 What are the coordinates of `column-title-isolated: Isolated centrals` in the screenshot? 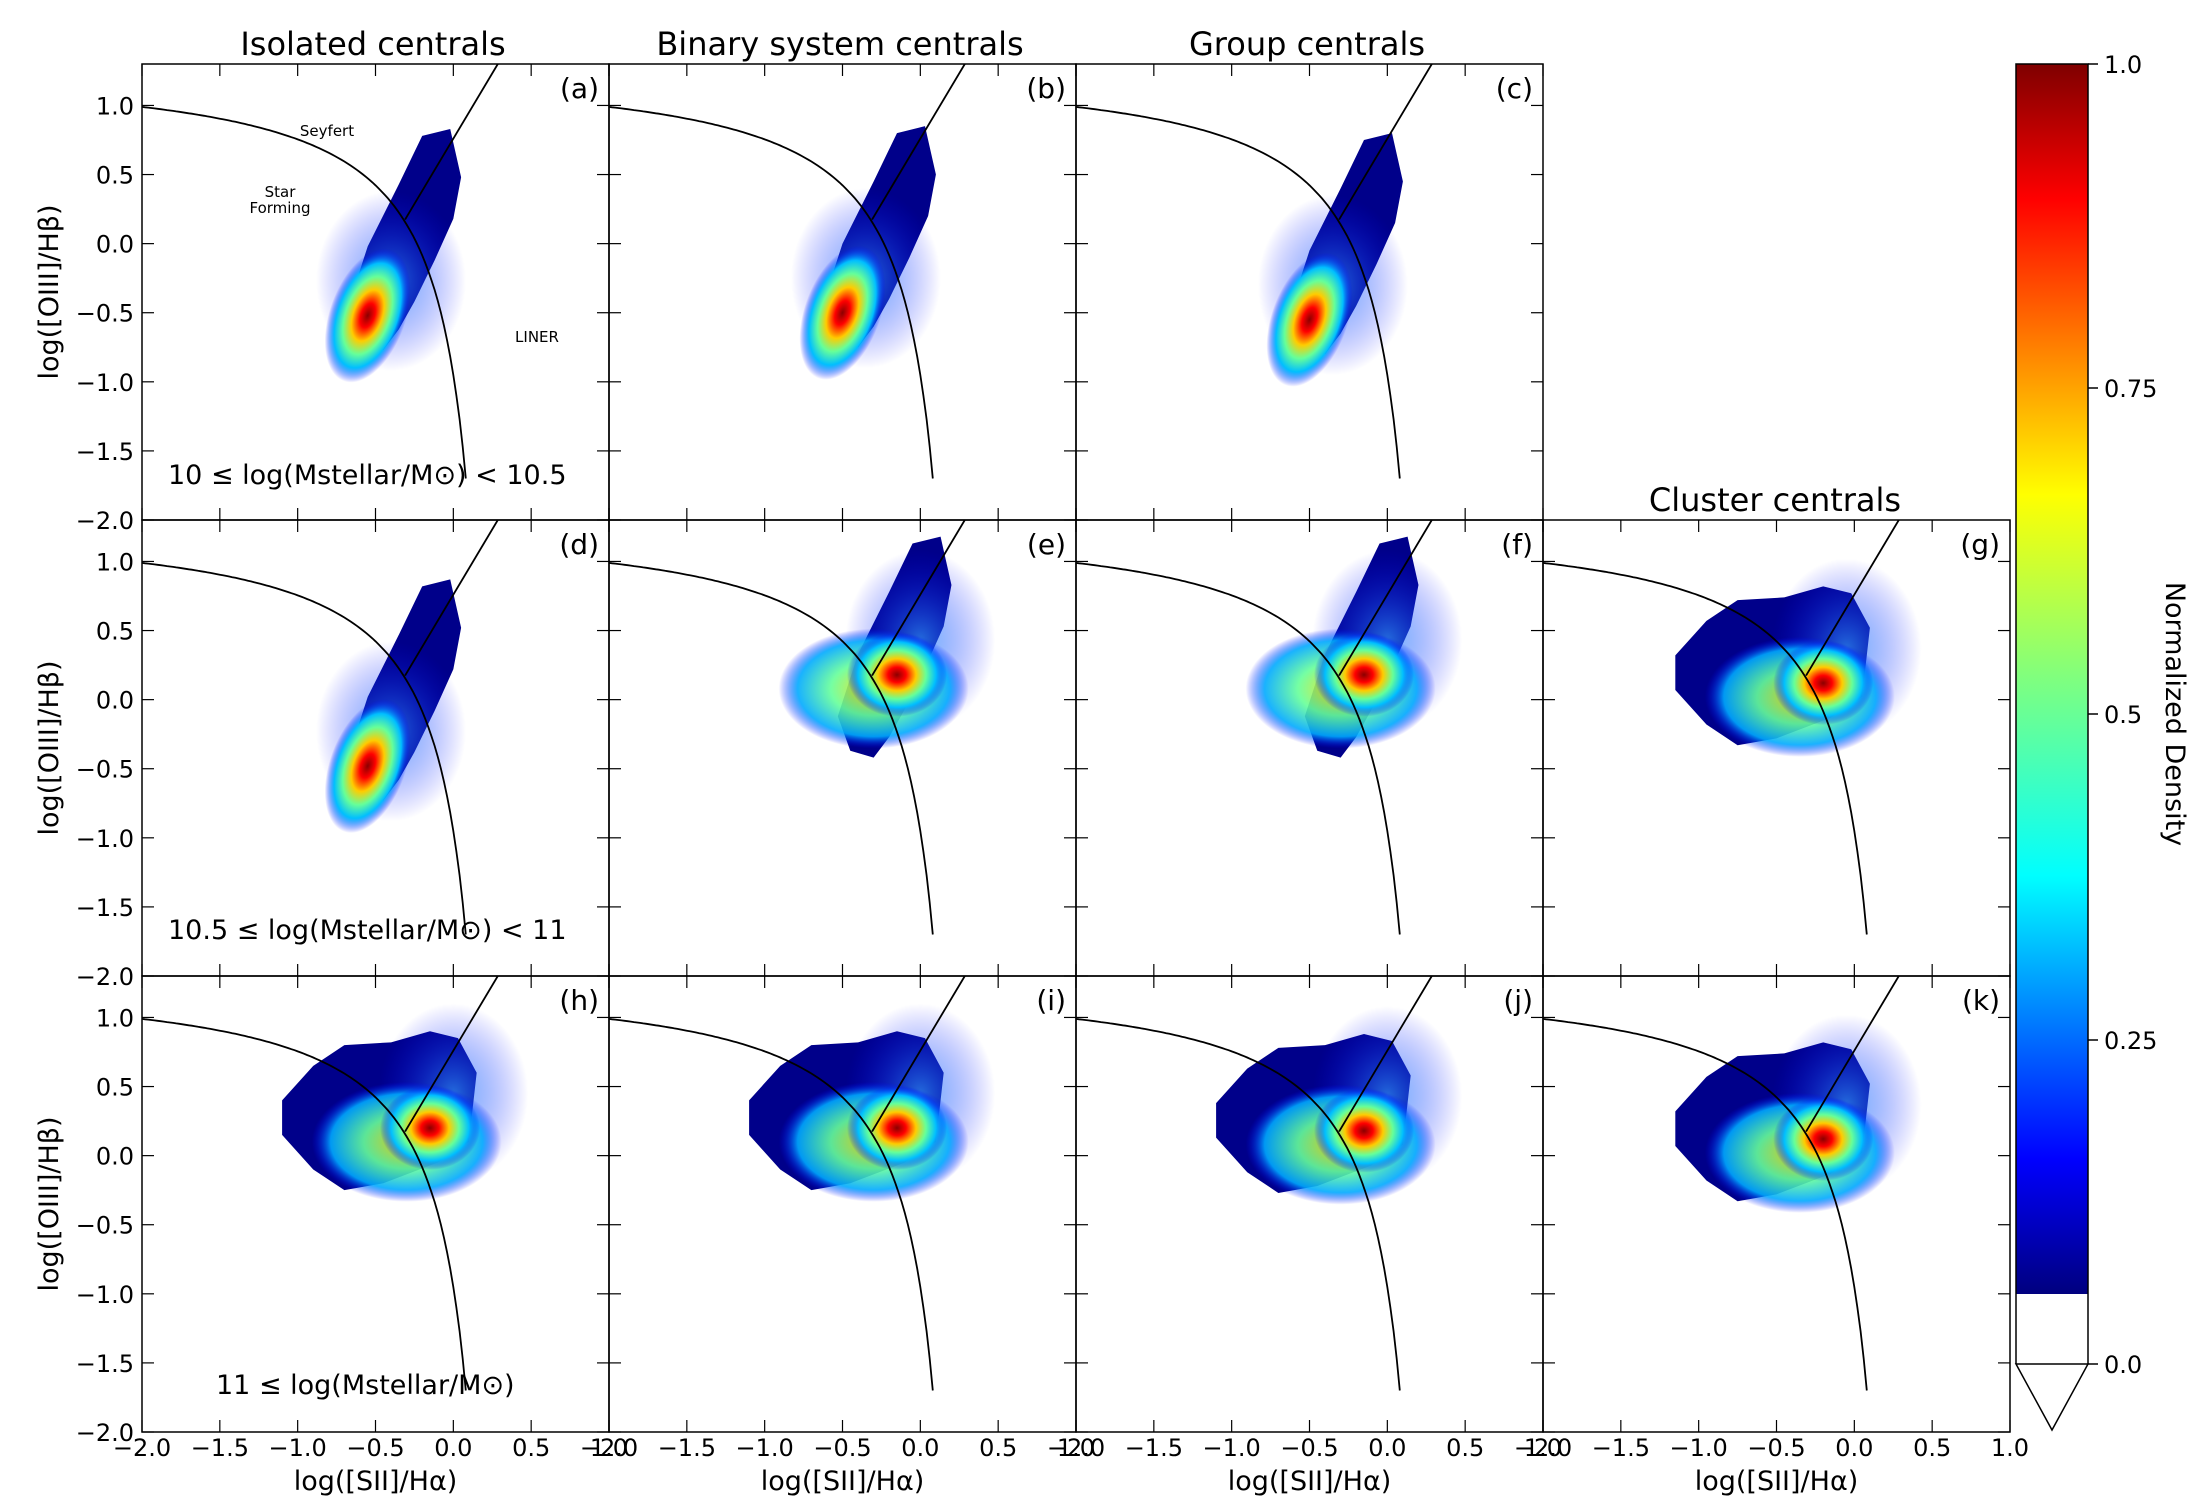 It's located at (372, 44).